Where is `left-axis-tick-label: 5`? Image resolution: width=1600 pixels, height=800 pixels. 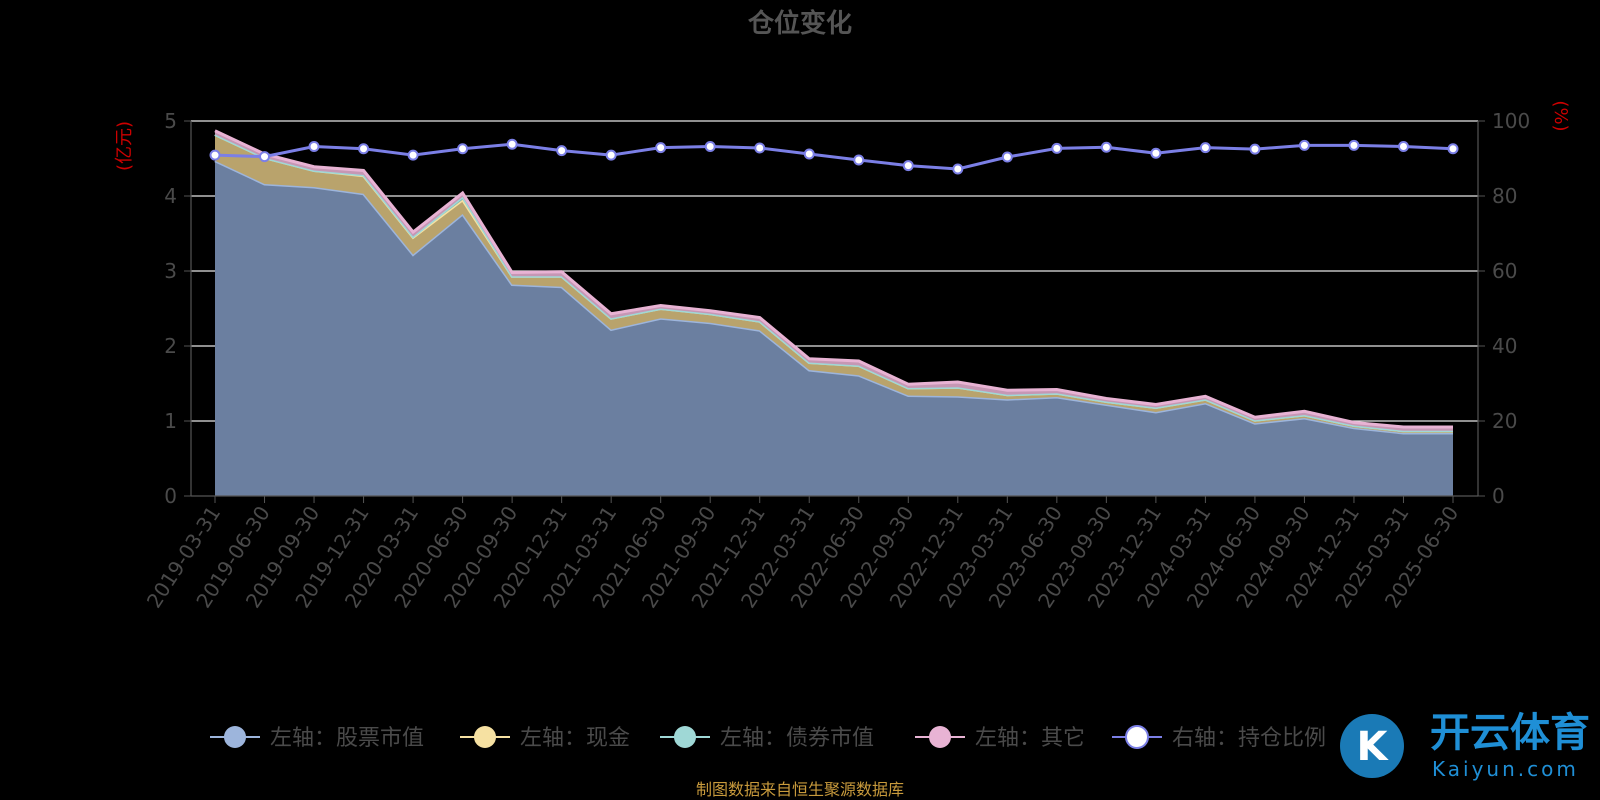 left-axis-tick-label: 5 is located at coordinates (170, 121).